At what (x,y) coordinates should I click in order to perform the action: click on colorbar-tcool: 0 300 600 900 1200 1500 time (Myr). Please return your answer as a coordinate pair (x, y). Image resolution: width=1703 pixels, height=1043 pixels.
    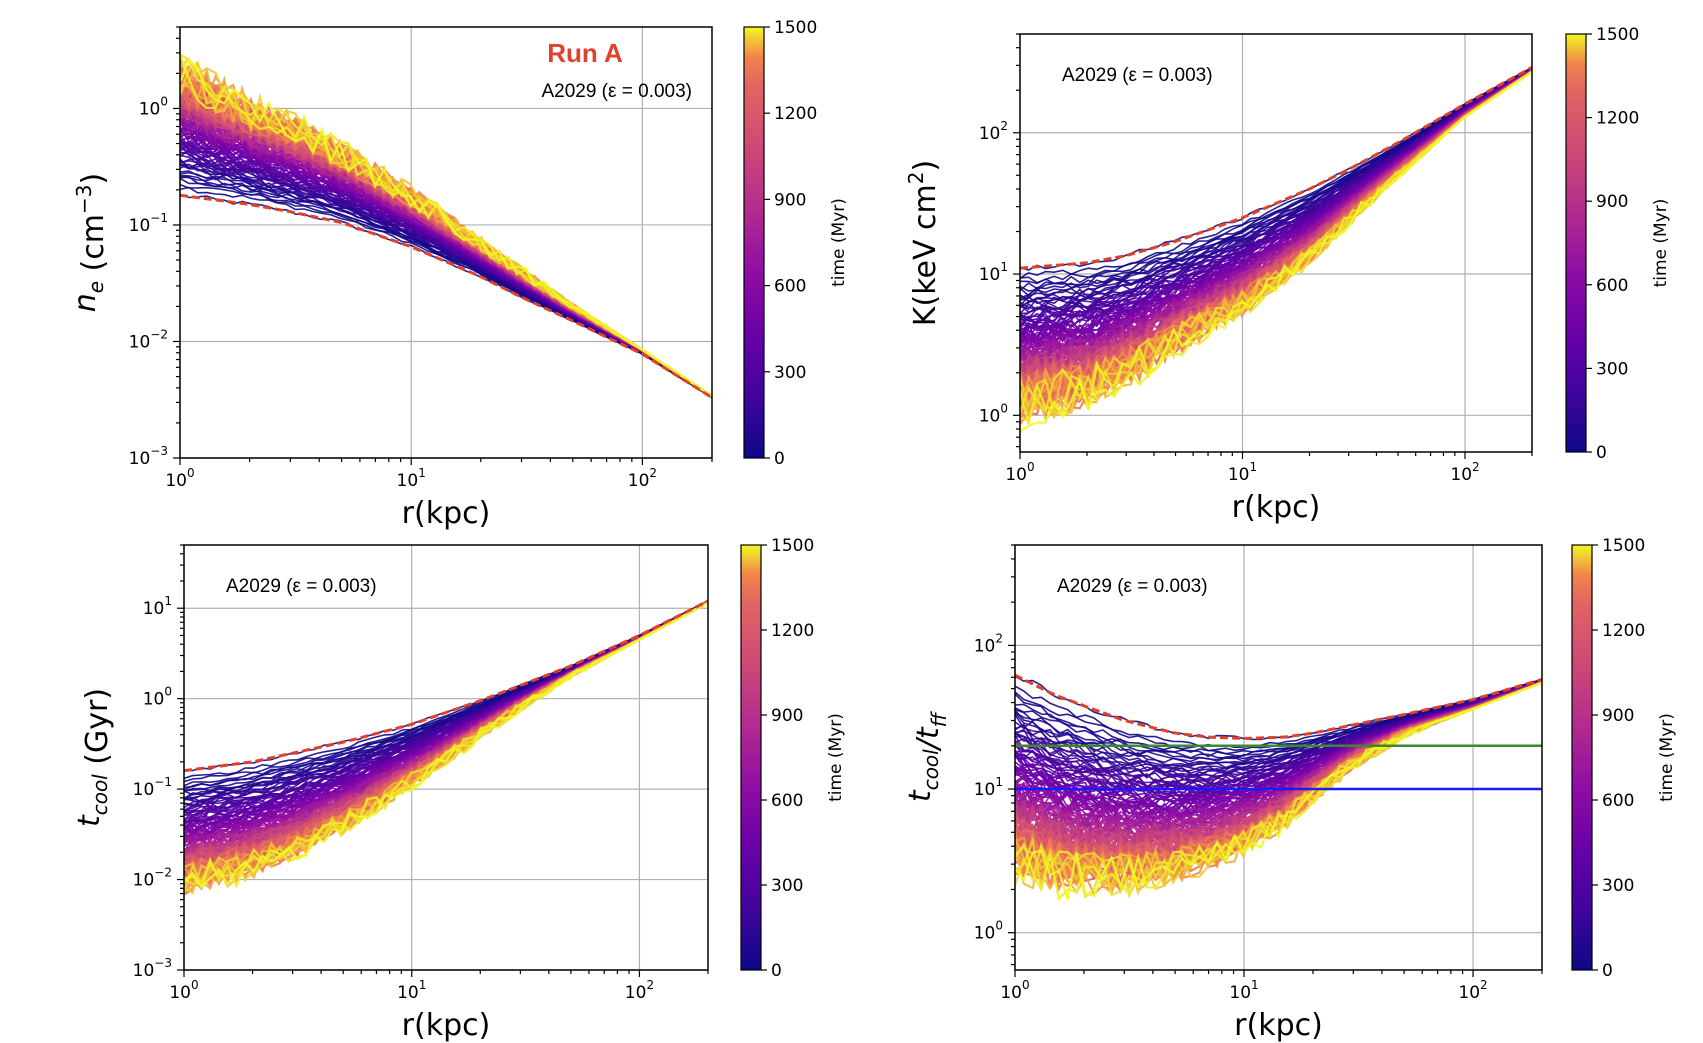
    Looking at the image, I should click on (793, 758).